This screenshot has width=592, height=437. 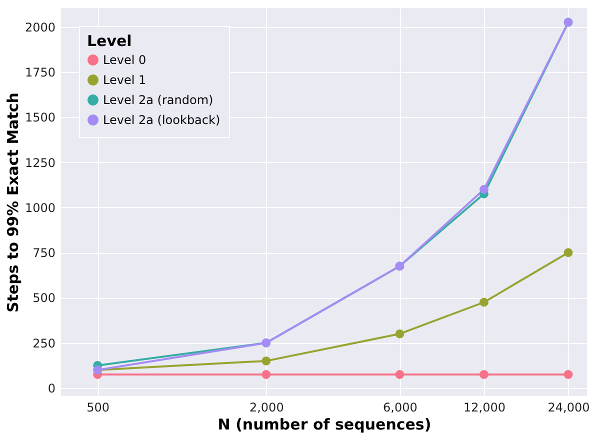 What do you see at coordinates (109, 41) in the screenshot?
I see `legend-title: Level` at bounding box center [109, 41].